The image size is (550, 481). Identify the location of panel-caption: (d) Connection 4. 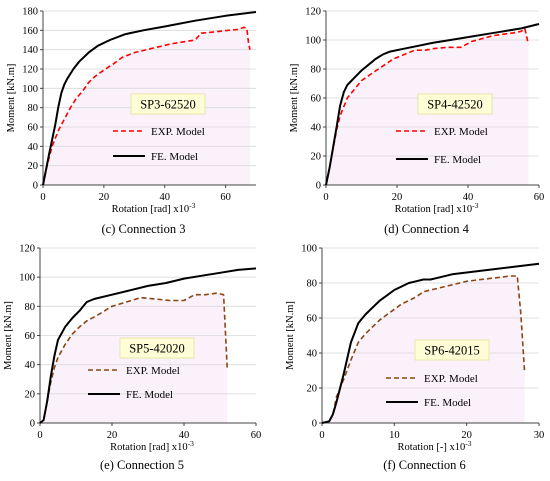
(426, 229).